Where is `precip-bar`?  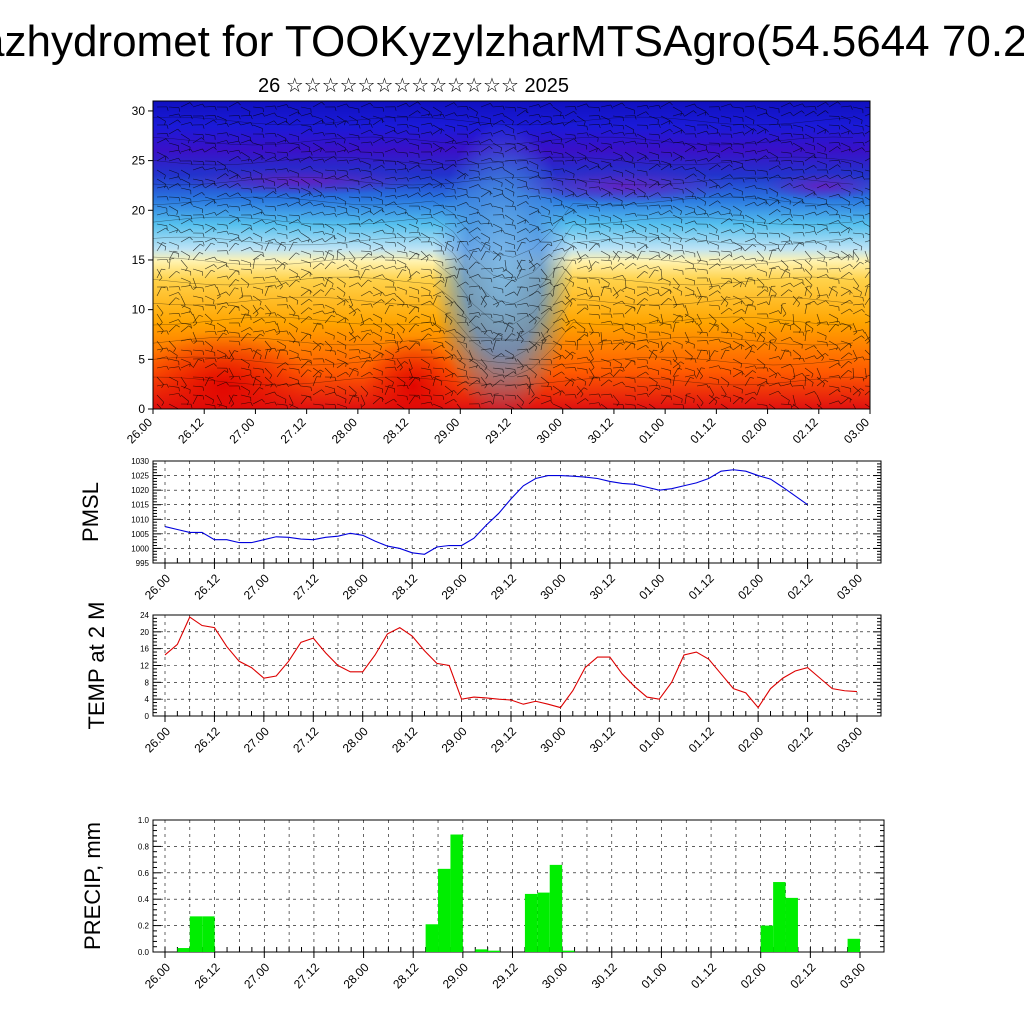 precip-bar is located at coordinates (767, 938).